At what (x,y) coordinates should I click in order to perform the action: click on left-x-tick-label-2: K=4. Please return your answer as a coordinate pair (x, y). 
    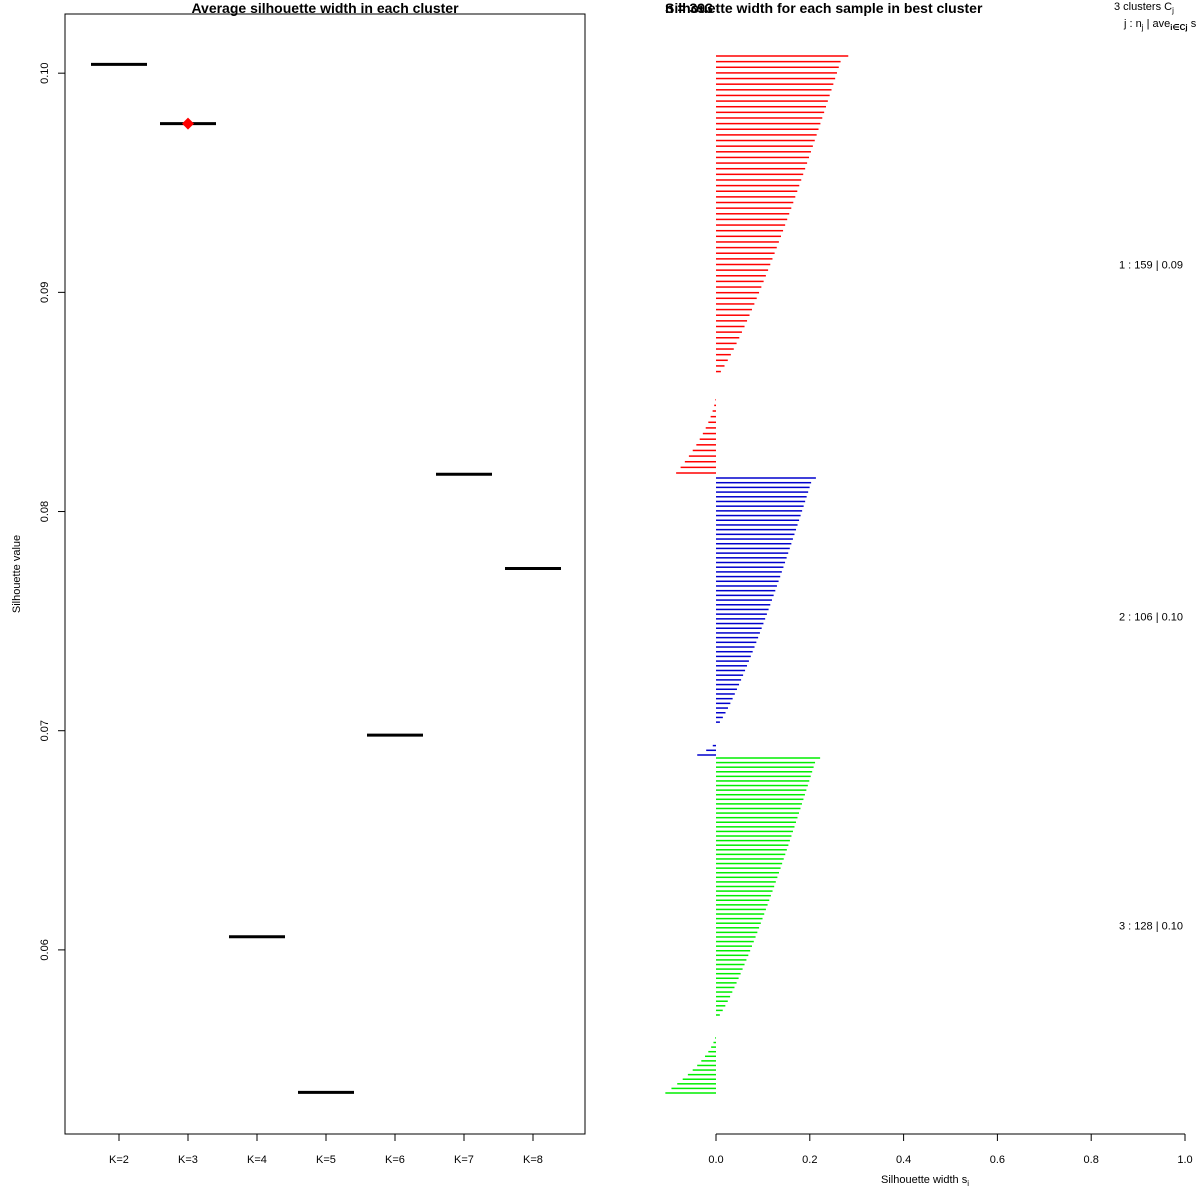
    Looking at the image, I should click on (257, 1160).